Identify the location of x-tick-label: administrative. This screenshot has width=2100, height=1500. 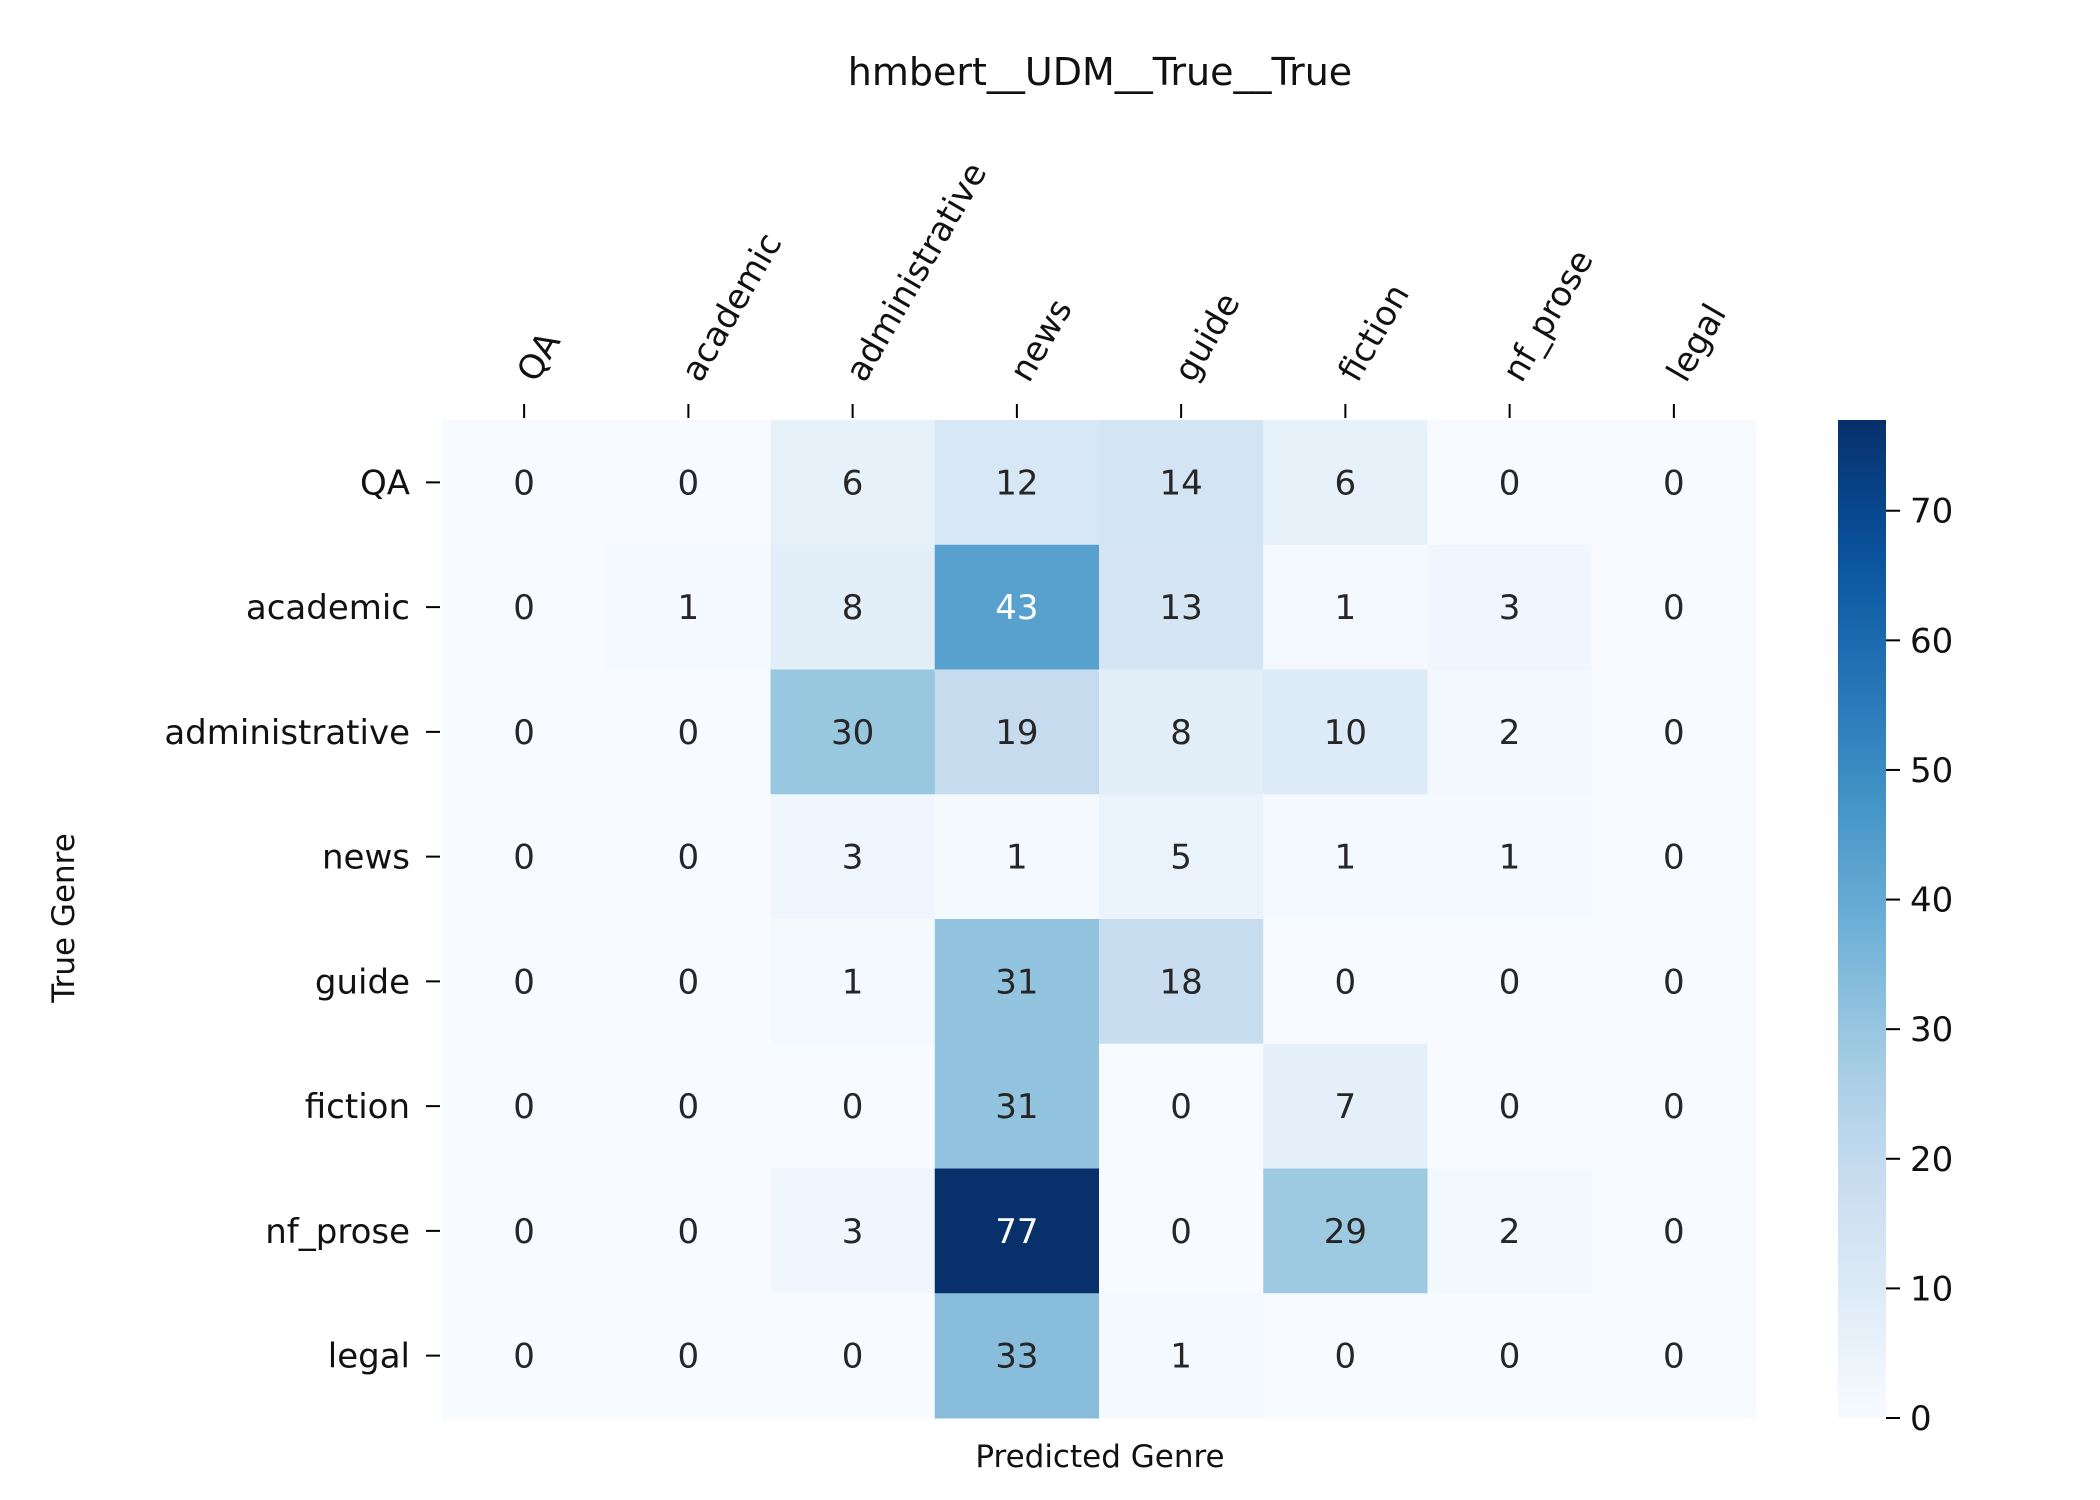
(916, 272).